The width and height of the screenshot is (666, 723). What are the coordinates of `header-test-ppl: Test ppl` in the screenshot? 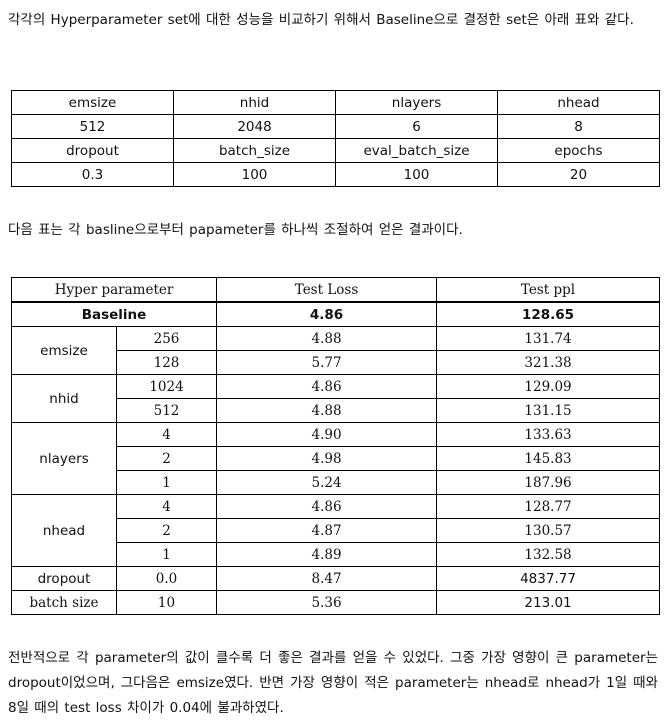 It's located at (548, 290).